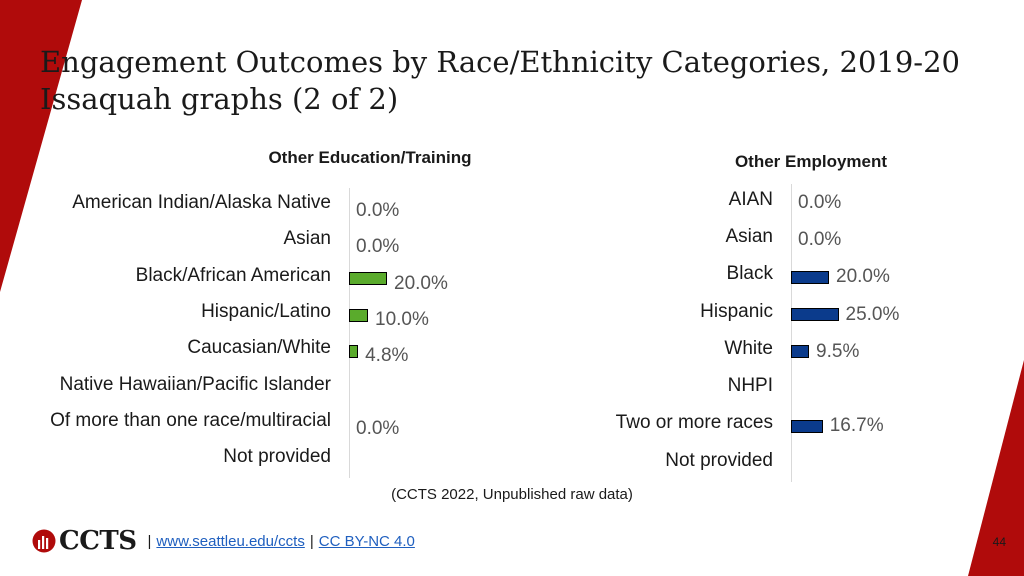 This screenshot has height=576, width=1024. I want to click on ccts-logo-icon, so click(44, 541).